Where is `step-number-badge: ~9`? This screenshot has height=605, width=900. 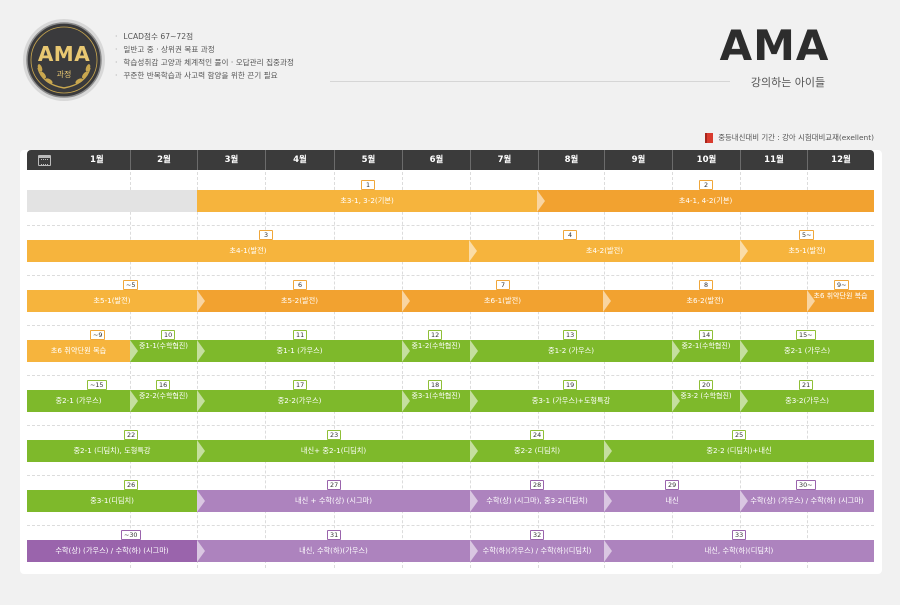 step-number-badge: ~9 is located at coordinates (98, 335).